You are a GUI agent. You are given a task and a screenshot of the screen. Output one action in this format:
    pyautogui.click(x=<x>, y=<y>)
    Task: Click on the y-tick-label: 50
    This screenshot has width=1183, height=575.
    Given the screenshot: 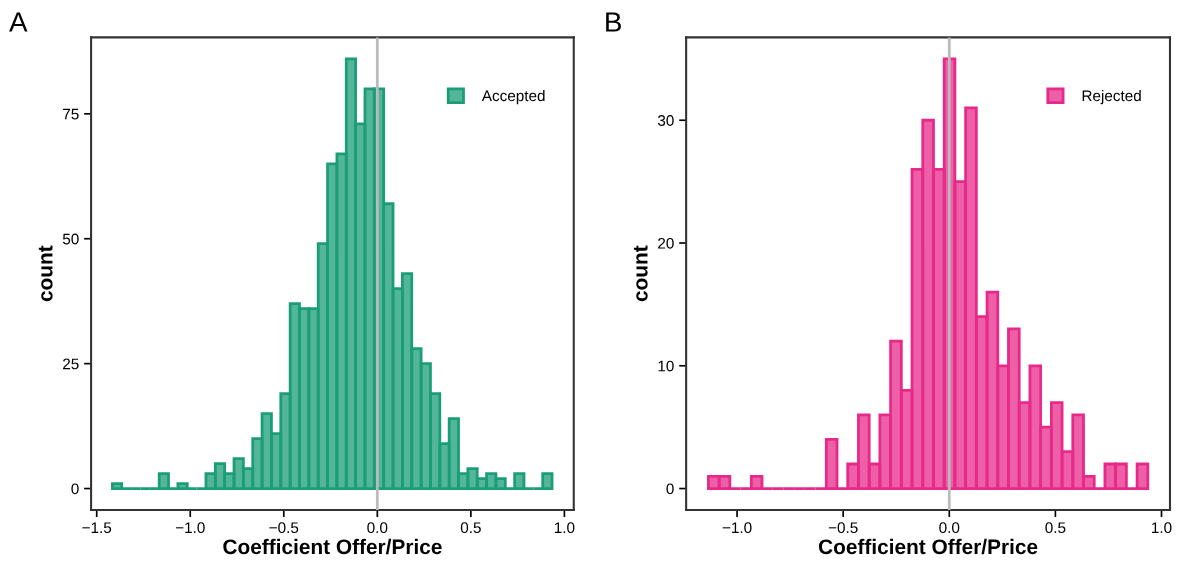 What is the action you would take?
    pyautogui.click(x=70, y=239)
    